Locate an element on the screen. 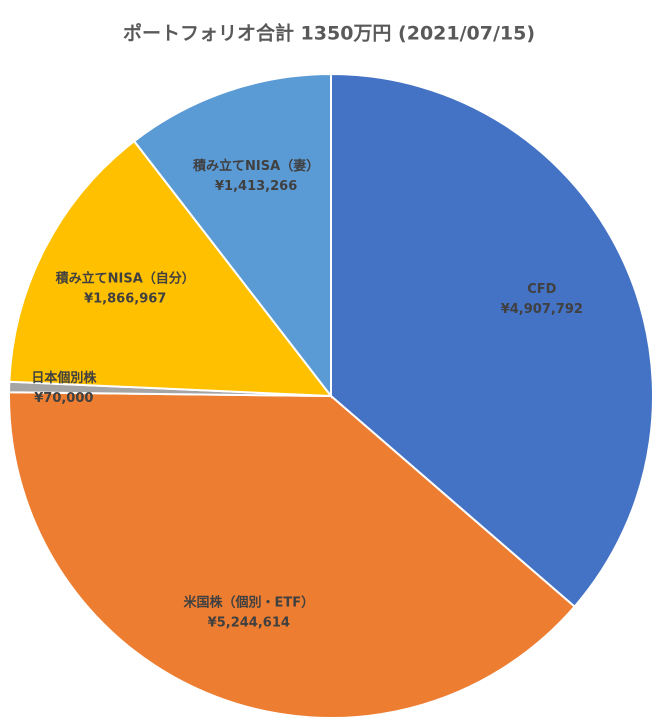 This screenshot has height=723, width=658. slice-value-label: ¥70,000 is located at coordinates (63, 398).